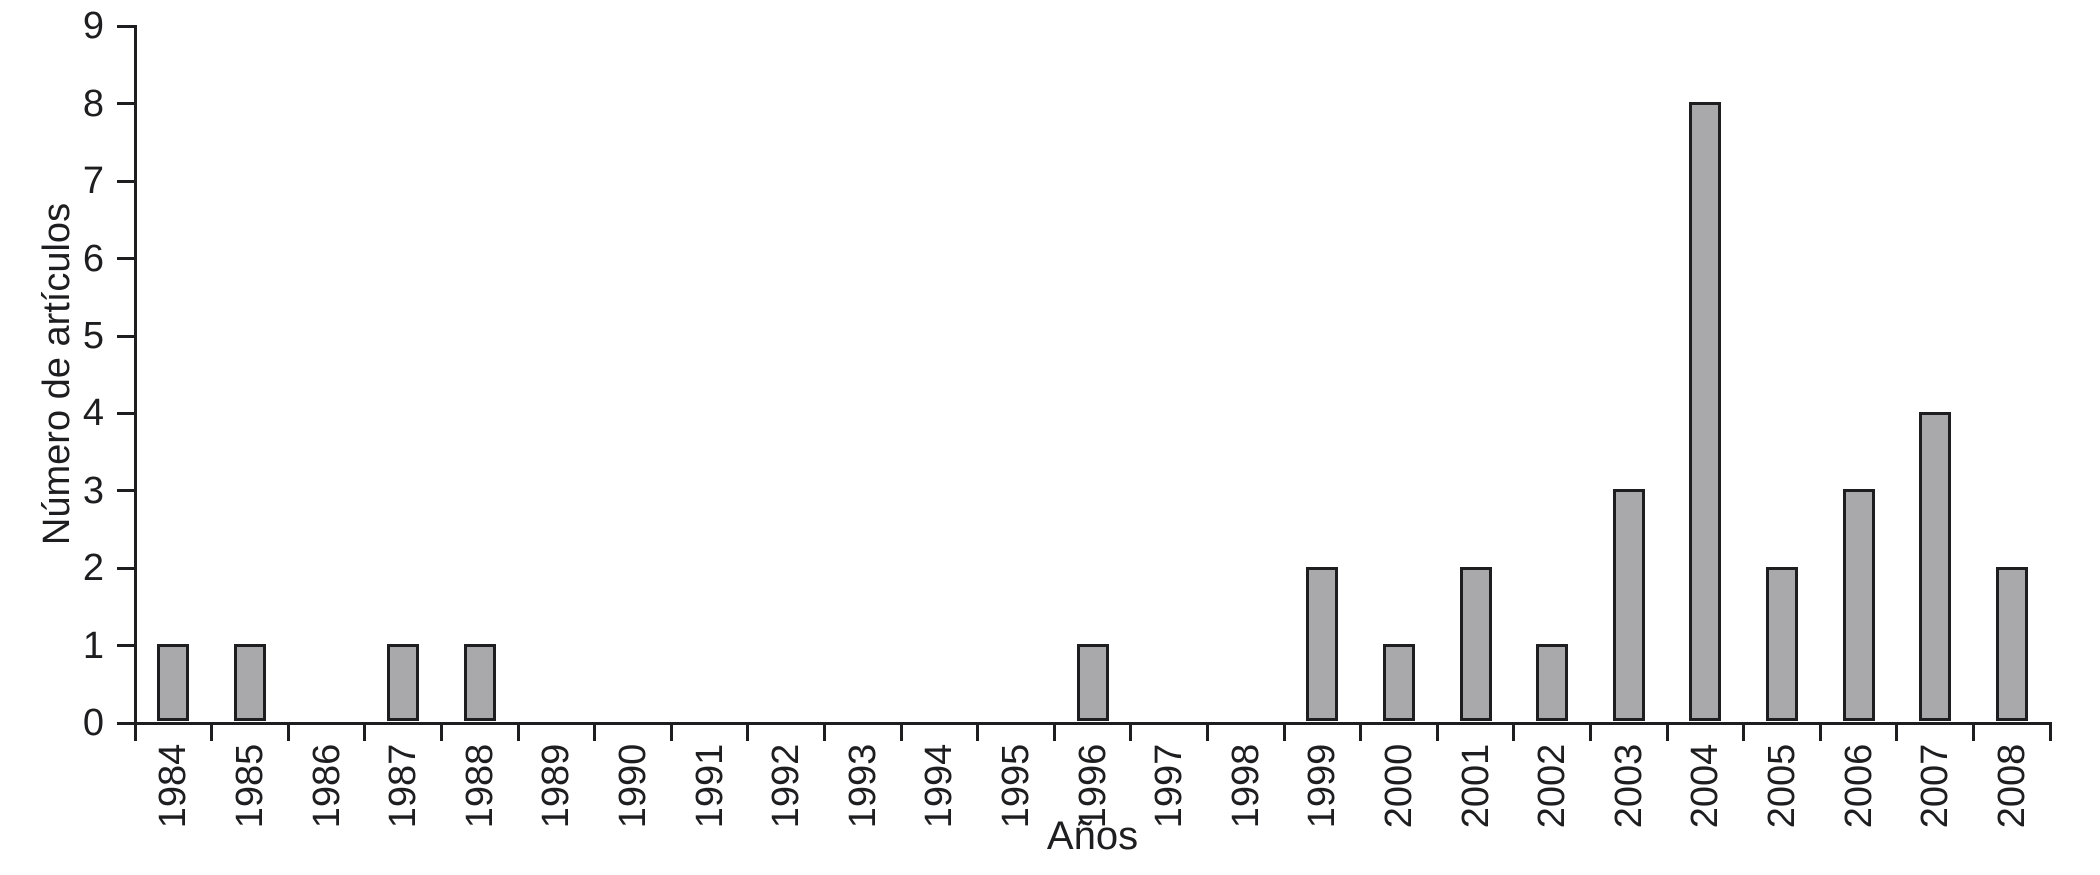  I want to click on y-tick-label: 7, so click(93, 181).